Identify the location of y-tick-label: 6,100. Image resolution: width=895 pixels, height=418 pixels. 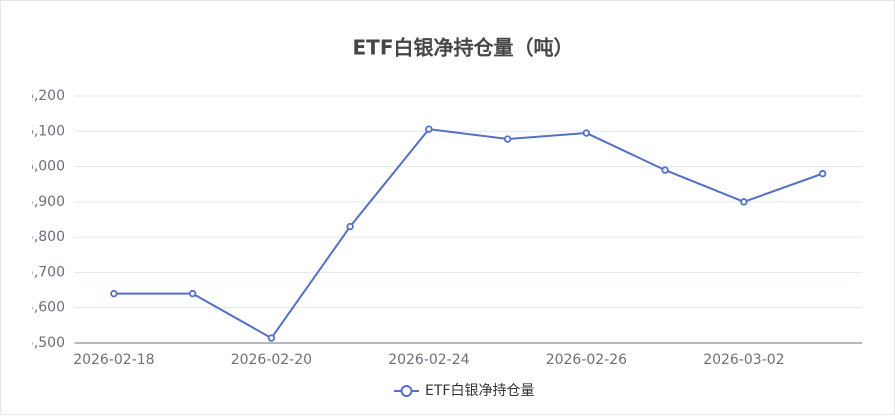
(45, 131).